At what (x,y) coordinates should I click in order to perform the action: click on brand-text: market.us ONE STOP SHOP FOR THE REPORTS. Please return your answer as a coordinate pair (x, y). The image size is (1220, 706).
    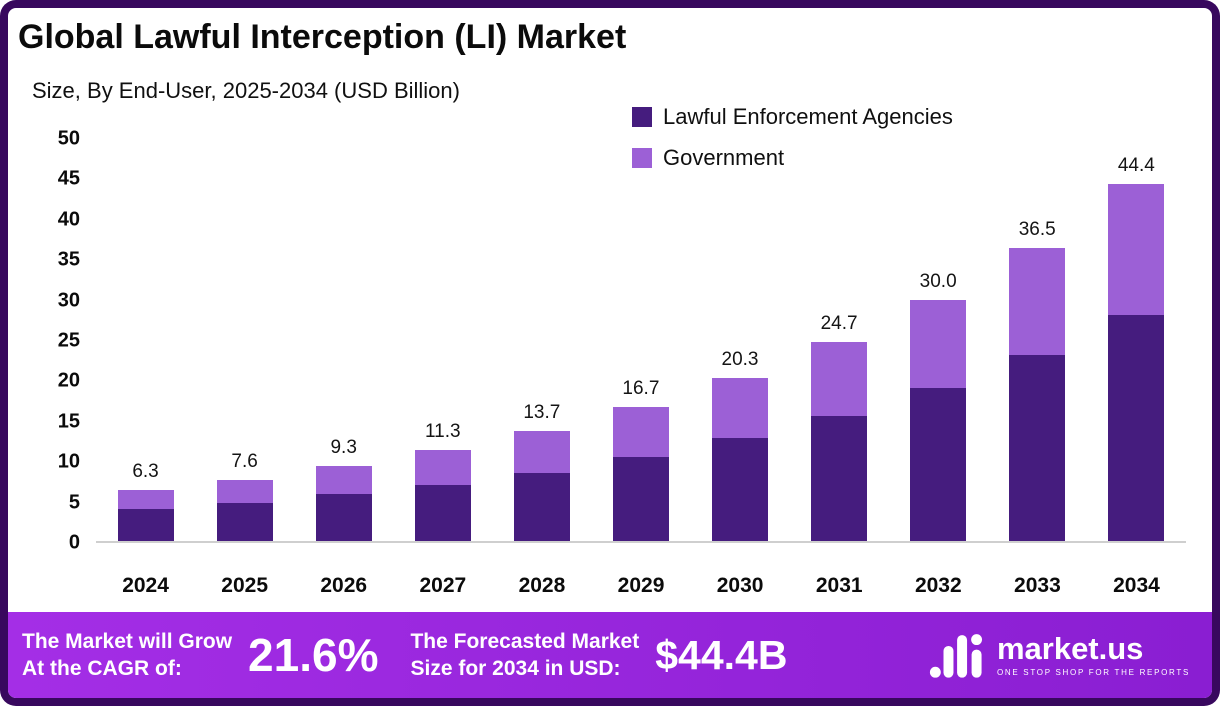
    Looking at the image, I should click on (1093, 655).